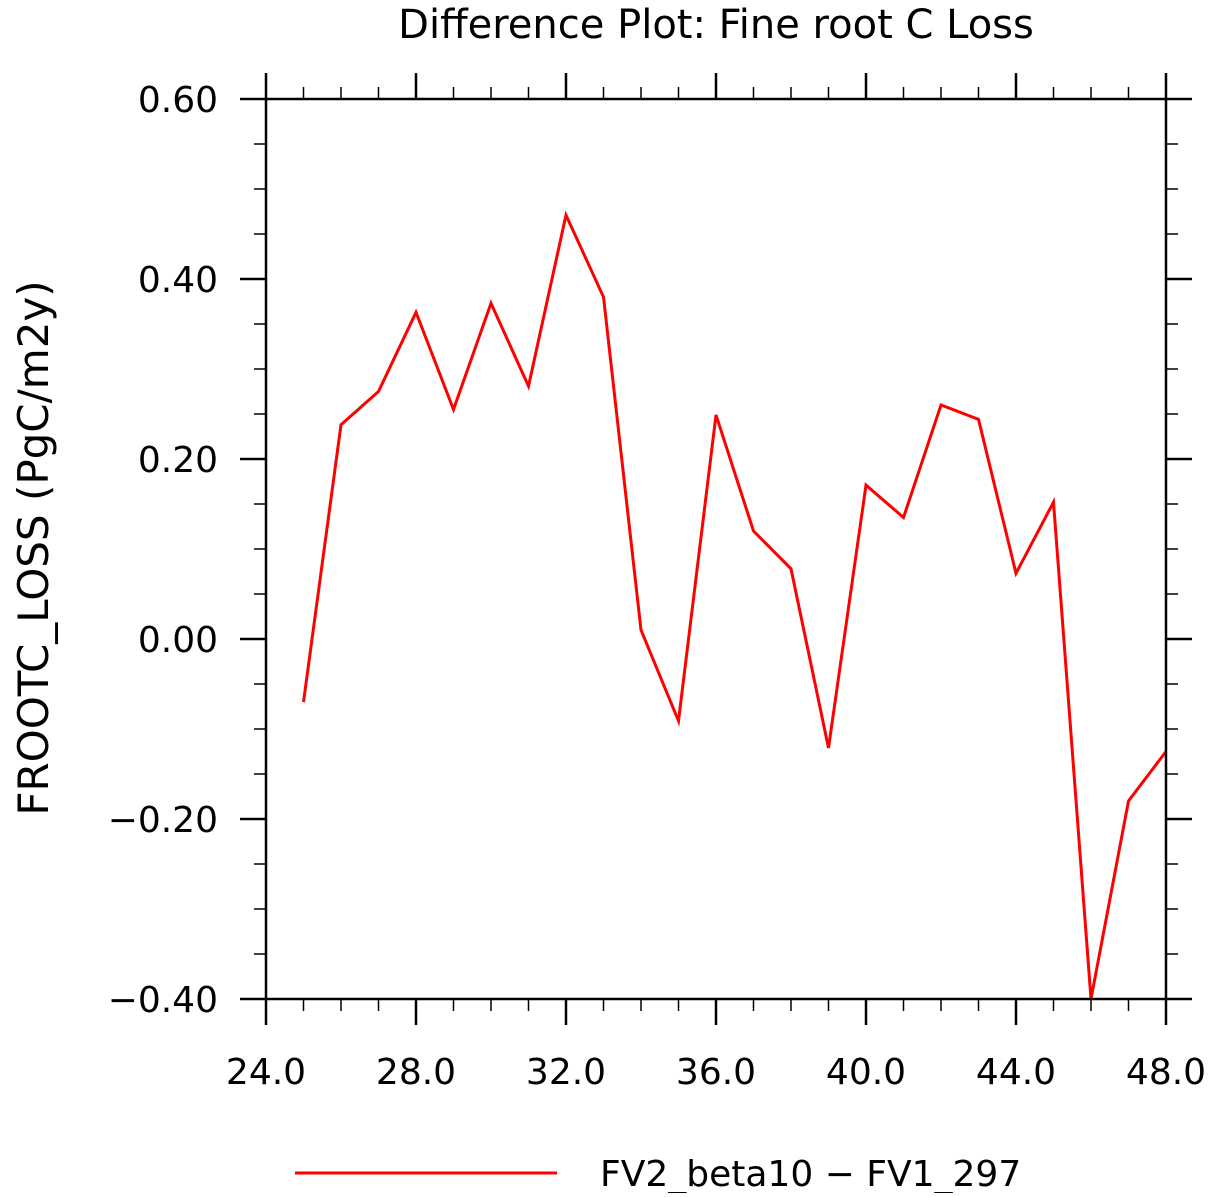 The height and width of the screenshot is (1197, 1213). I want to click on legend-label: FV2_beta10 − FV1_297, so click(810, 1173).